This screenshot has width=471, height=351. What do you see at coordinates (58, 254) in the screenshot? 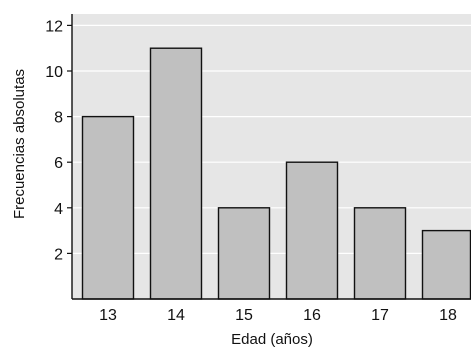
I see `y-tick-label: 2` at bounding box center [58, 254].